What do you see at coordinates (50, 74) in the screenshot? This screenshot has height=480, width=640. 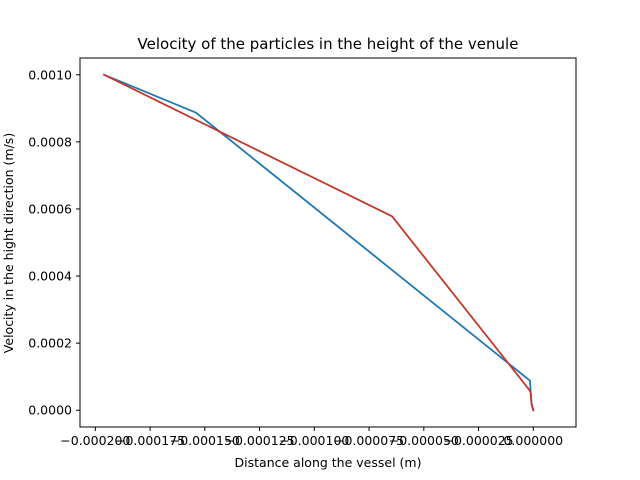 I see `y-tick-label: 0.0010` at bounding box center [50, 74].